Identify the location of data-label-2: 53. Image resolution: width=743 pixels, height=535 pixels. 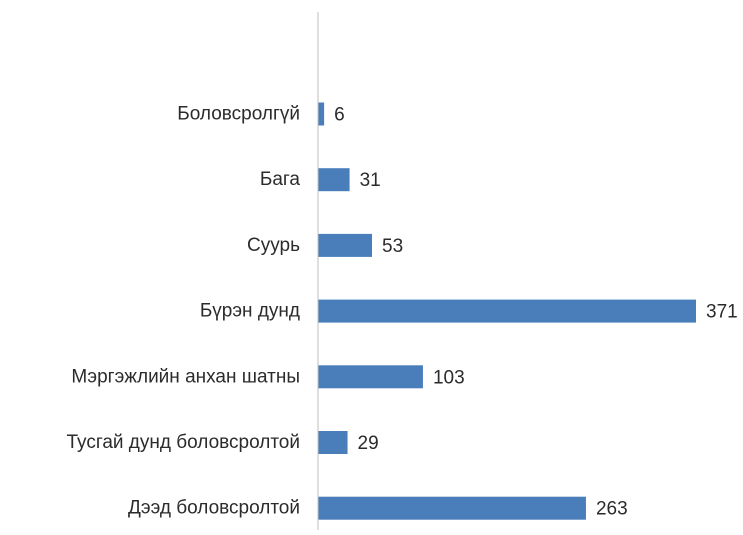
(392, 246).